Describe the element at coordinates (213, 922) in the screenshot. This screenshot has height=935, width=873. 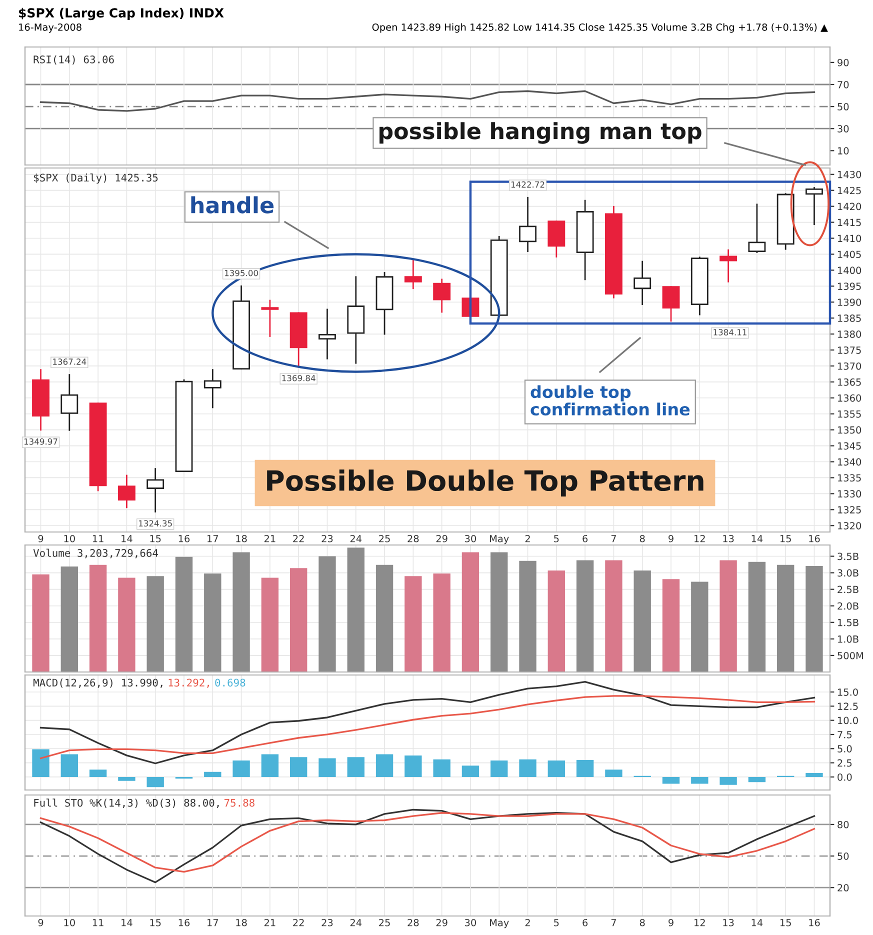
I see `x-tick-label: 17` at that location.